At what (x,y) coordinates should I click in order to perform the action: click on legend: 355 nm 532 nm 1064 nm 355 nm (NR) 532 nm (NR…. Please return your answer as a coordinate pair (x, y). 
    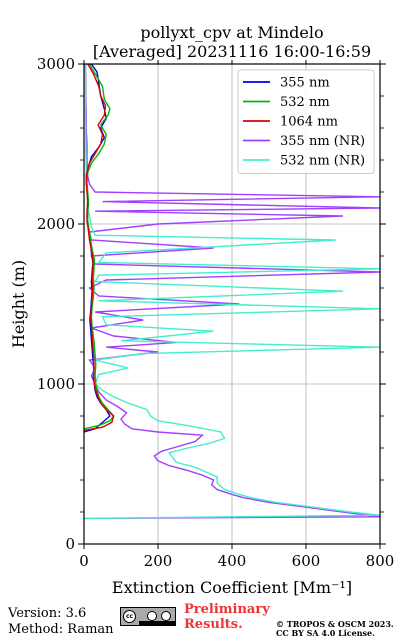
    Looking at the image, I should click on (306, 121).